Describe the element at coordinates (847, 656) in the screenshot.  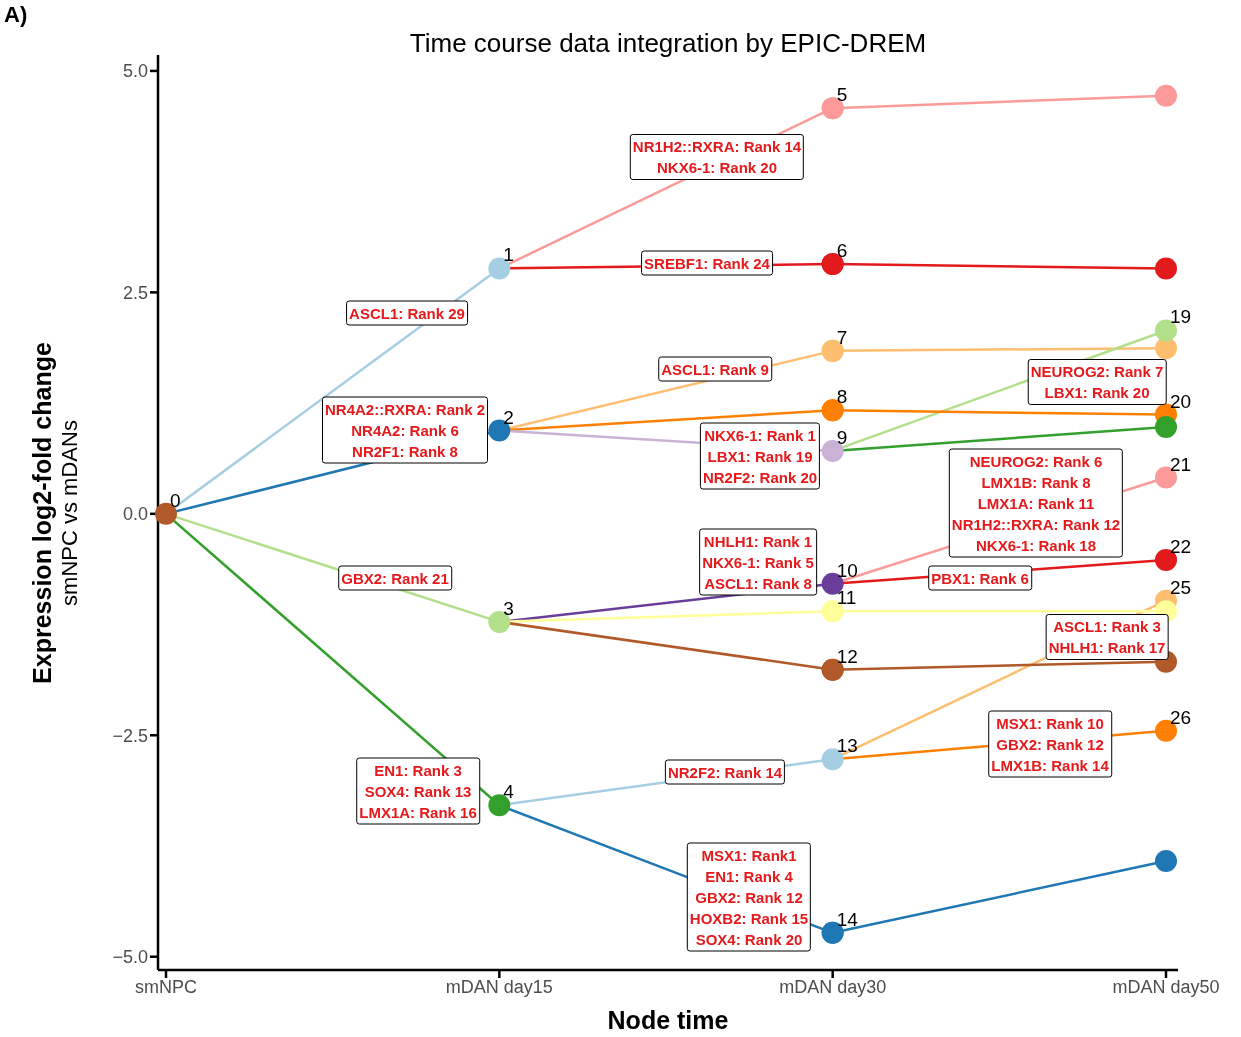
I see `series-label: 12` at that location.